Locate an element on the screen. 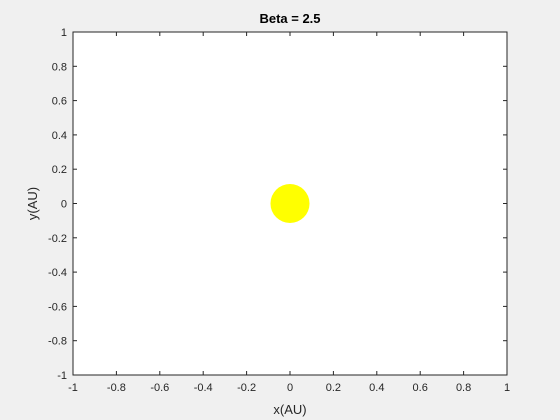  x-tick-label: 0.4 is located at coordinates (376, 388).